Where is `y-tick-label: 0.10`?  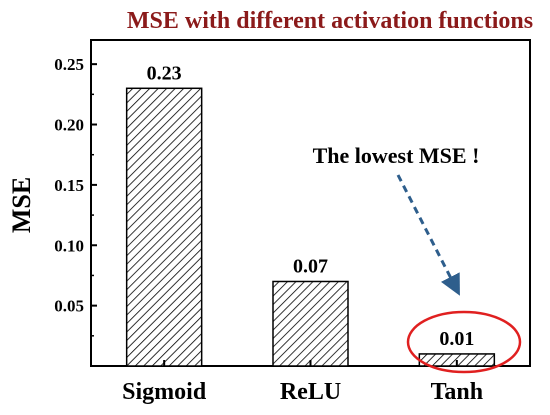 y-tick-label: 0.10 is located at coordinates (69, 245).